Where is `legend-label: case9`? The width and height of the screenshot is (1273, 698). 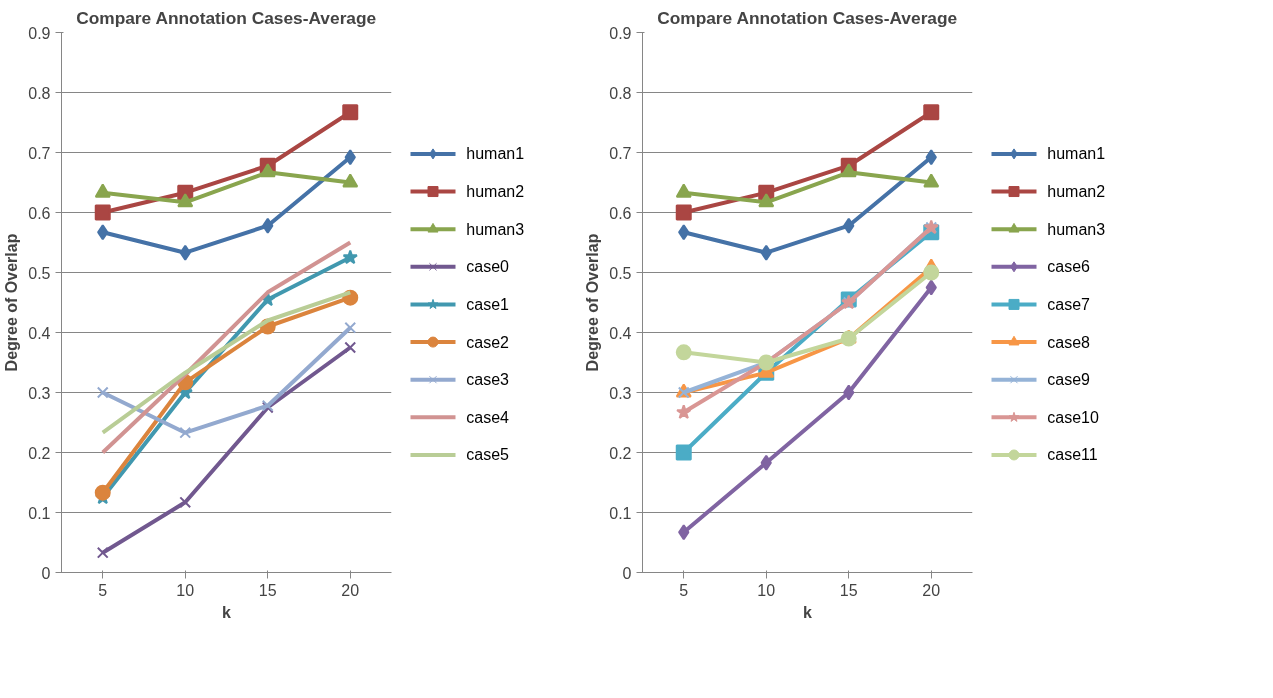 legend-label: case9 is located at coordinates (1069, 380).